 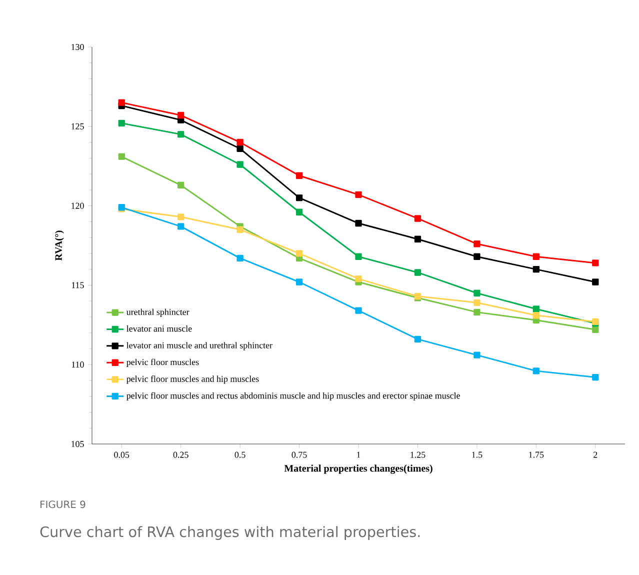 I want to click on legend-label: urethral sphincter, so click(x=158, y=312).